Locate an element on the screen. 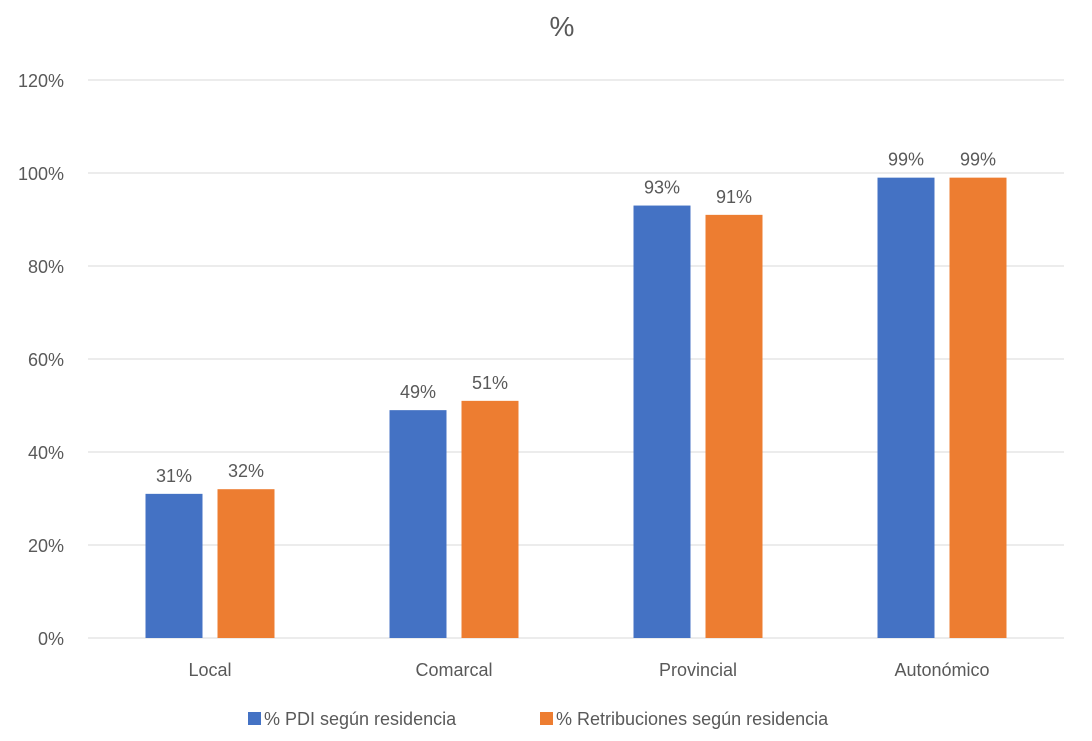 The image size is (1092, 741). y-tick-label: 20% is located at coordinates (46, 546).